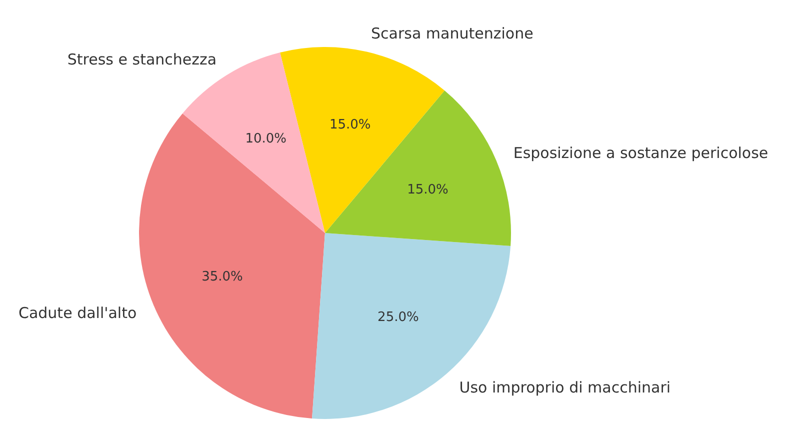 The image size is (800, 445). What do you see at coordinates (77, 313) in the screenshot?
I see `slice-label: Cadute dall'alto` at bounding box center [77, 313].